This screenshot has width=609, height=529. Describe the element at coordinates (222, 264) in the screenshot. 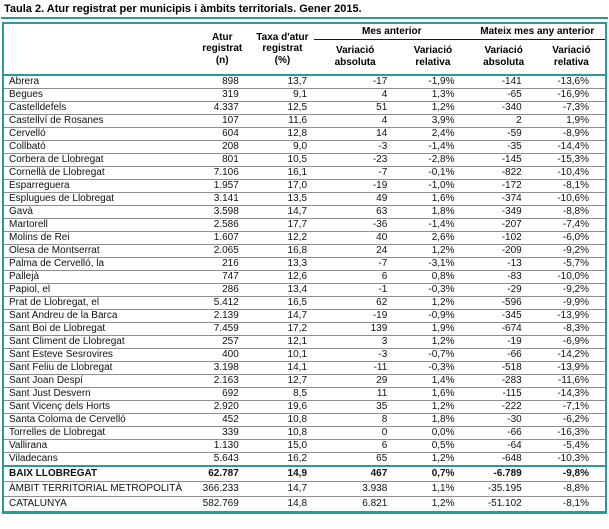

I see `cell-value: 216` at that location.